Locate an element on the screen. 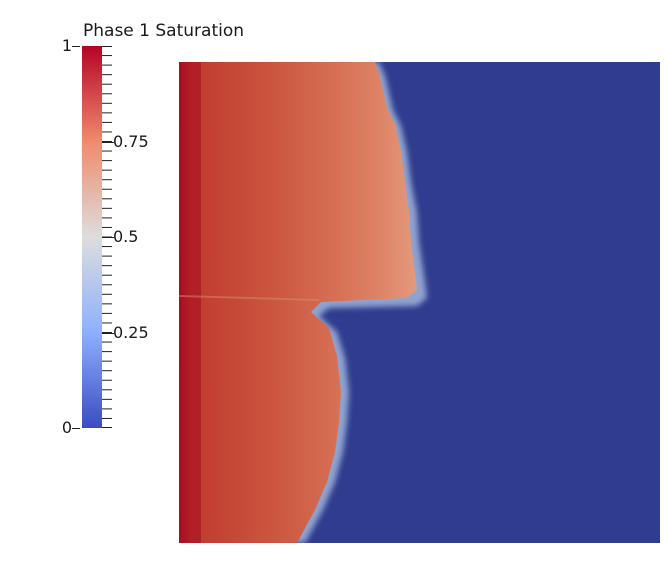 This screenshot has width=668, height=562. colorbar-tick-label: 0.25 is located at coordinates (131, 332).